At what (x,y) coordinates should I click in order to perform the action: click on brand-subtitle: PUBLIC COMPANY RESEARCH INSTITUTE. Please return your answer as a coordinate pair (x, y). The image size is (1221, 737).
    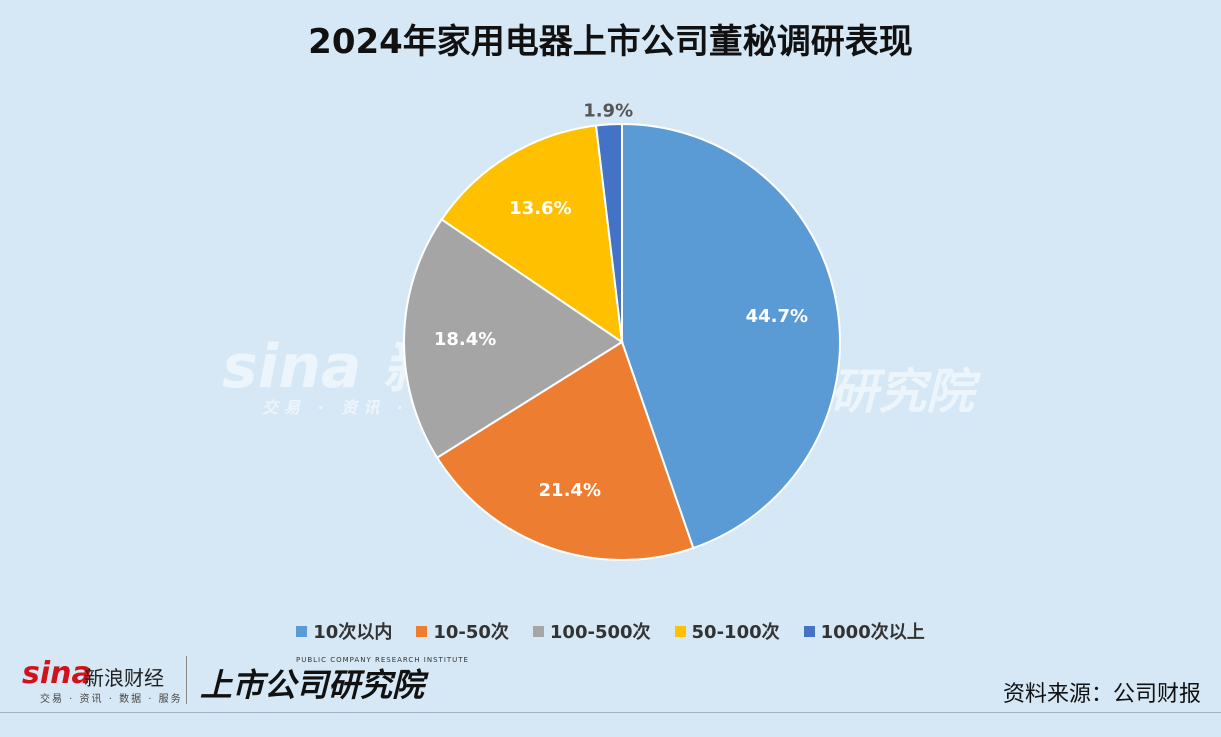
    Looking at the image, I should click on (382, 660).